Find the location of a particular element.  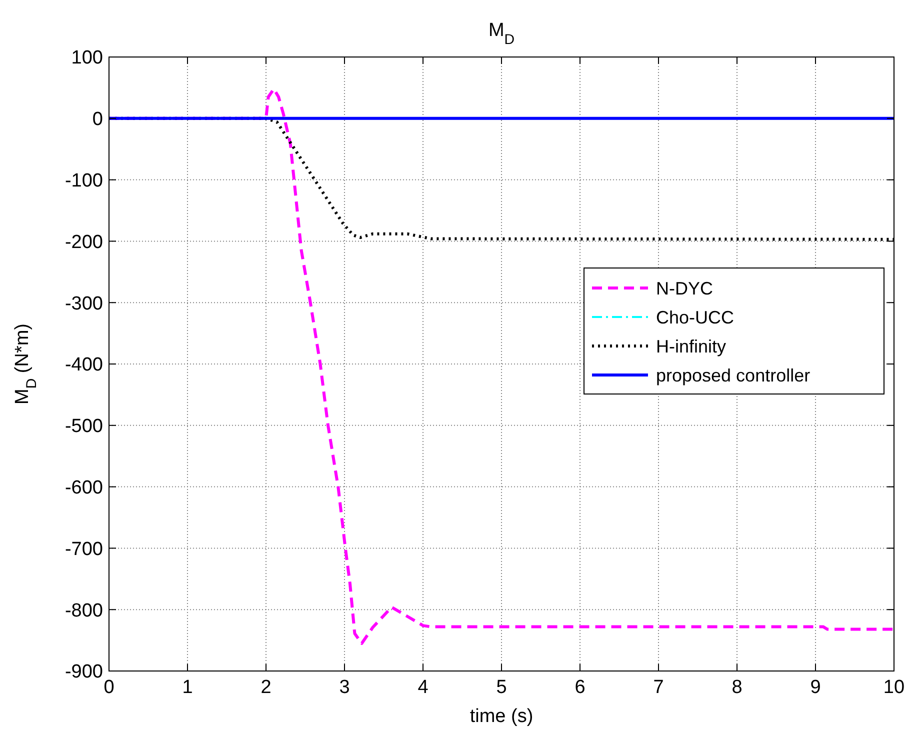

y-tick-label: 100 is located at coordinates (87, 58).